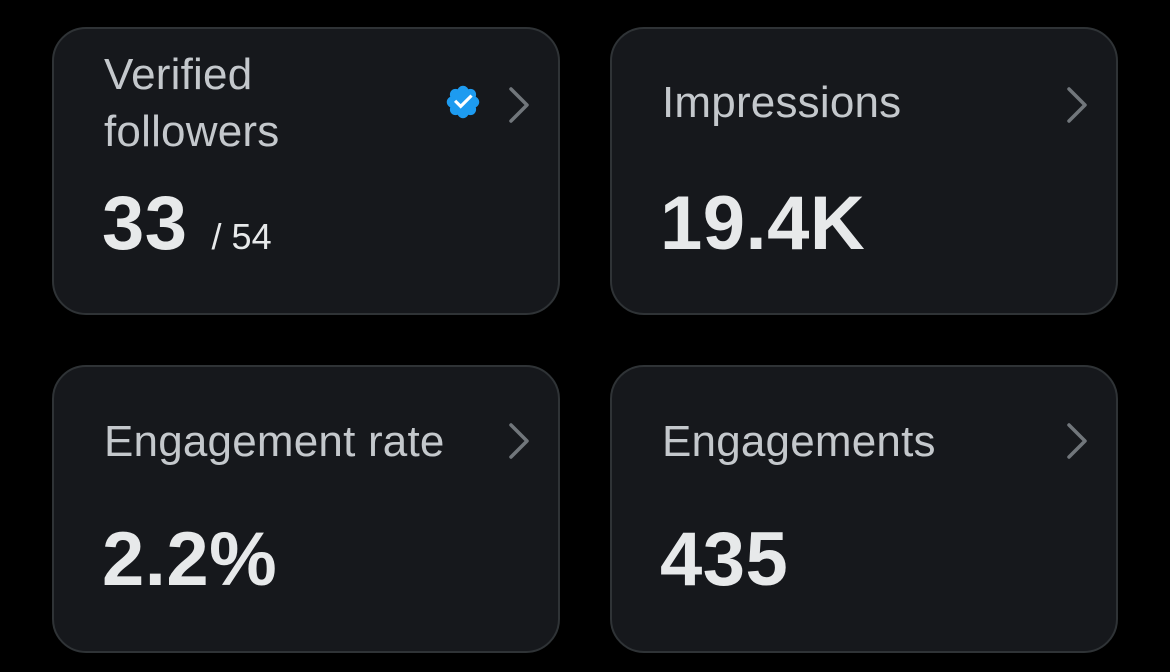 The width and height of the screenshot is (1170, 672). I want to click on card-label: Engagement rate, so click(274, 441).